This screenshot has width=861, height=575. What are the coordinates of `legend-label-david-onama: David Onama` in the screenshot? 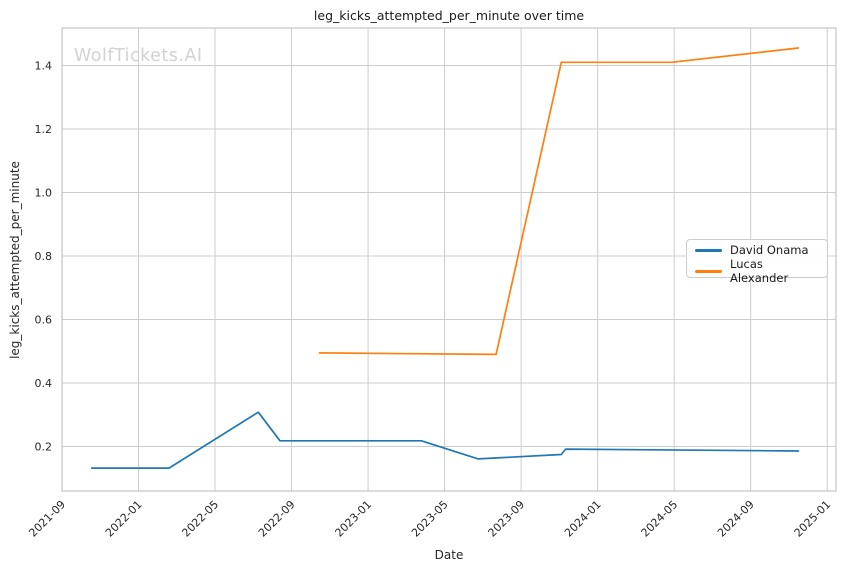 It's located at (769, 250).